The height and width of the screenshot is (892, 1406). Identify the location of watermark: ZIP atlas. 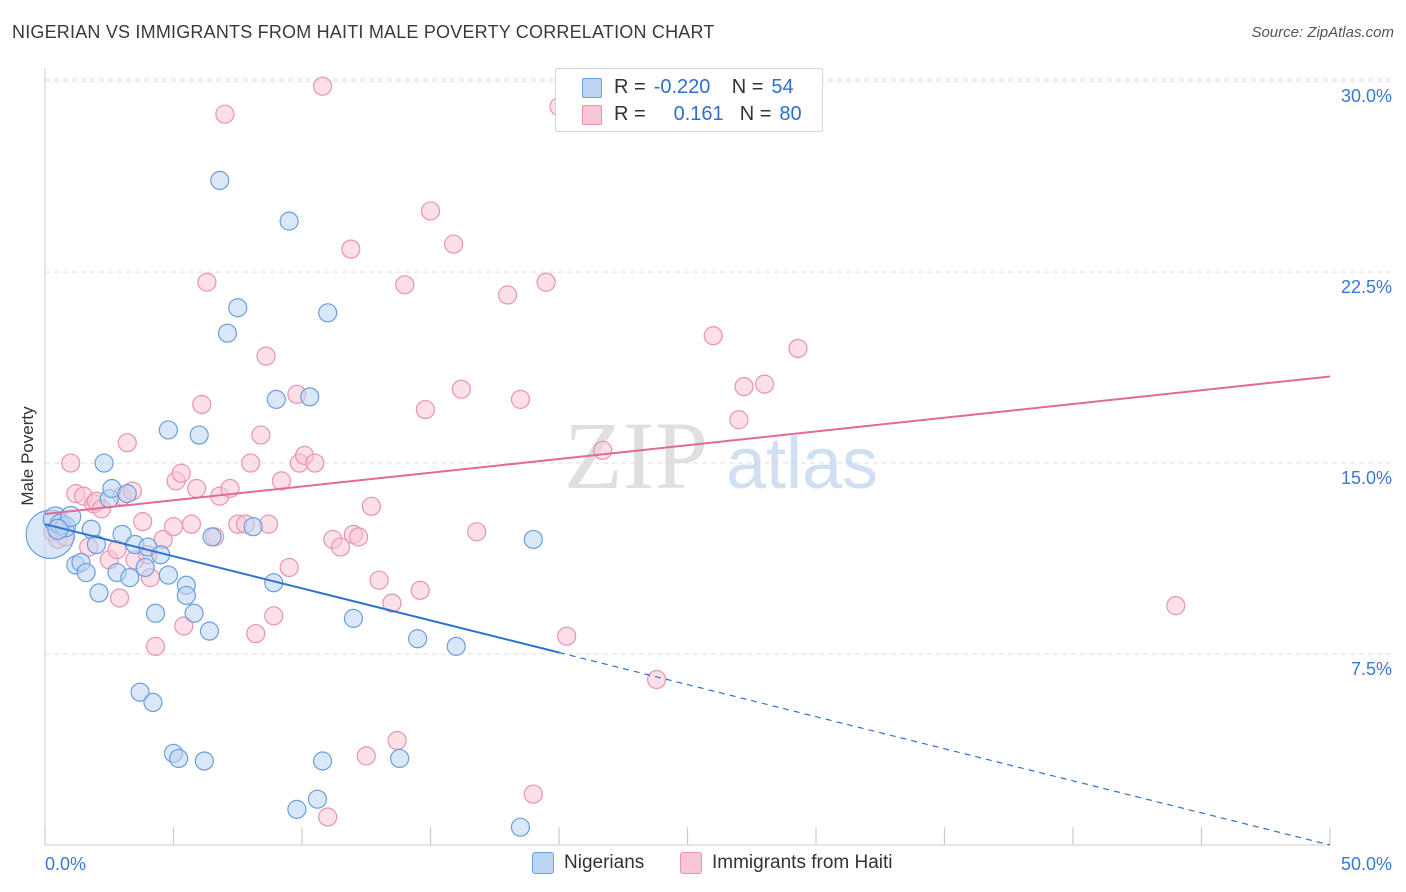
(721, 455).